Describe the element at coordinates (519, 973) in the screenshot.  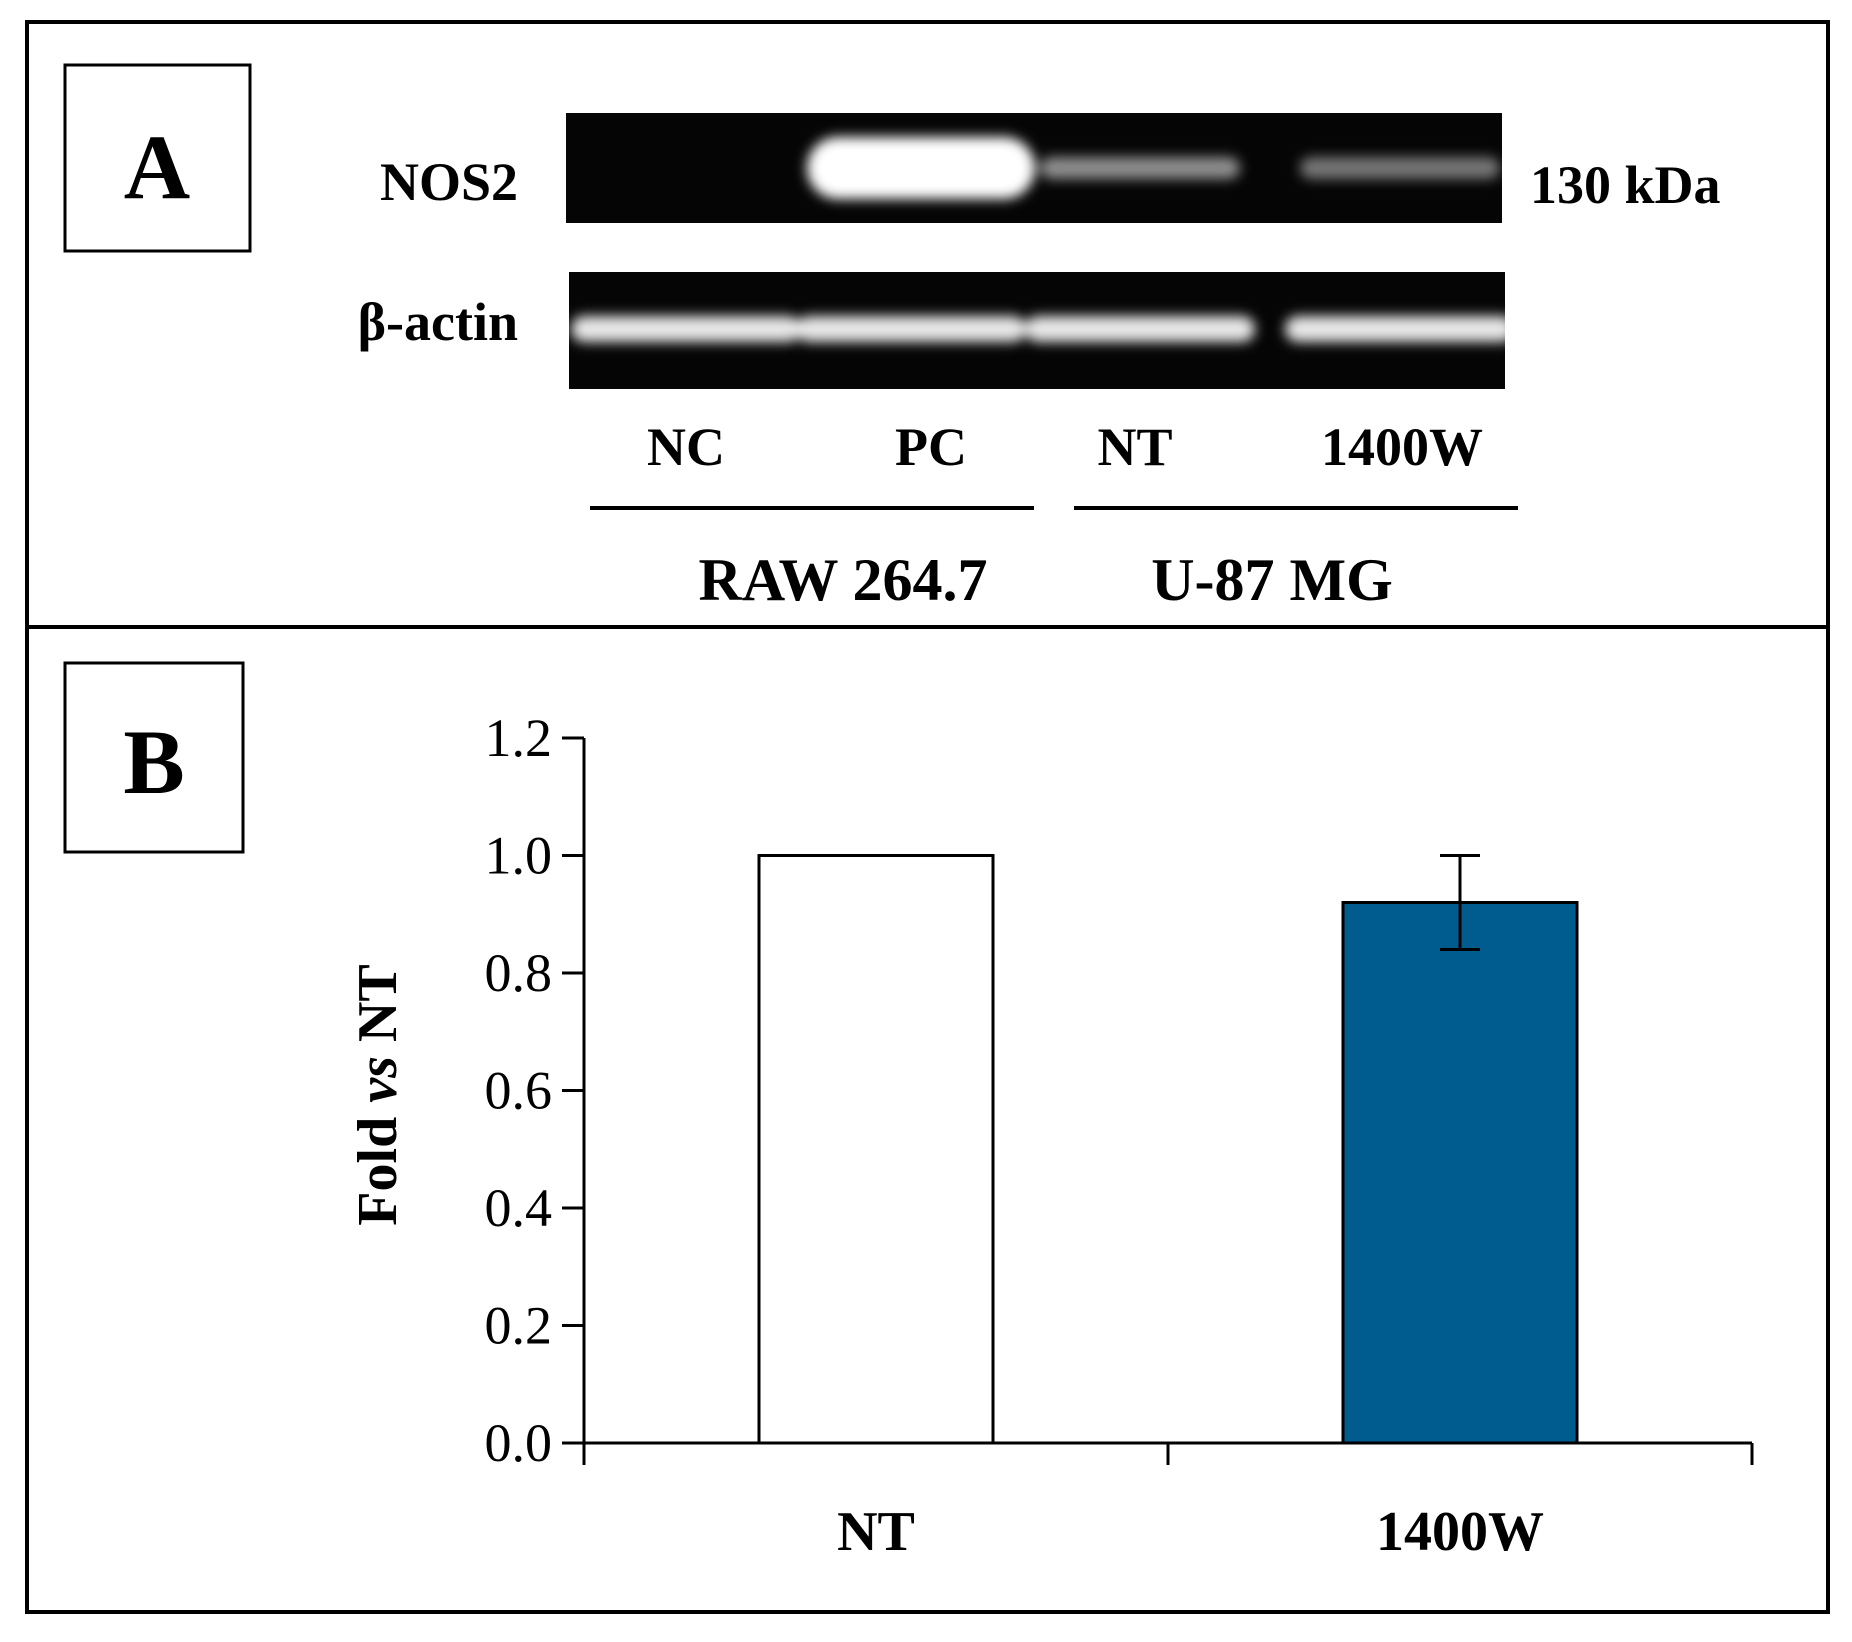
I see `y-tick-label: 0.8` at that location.